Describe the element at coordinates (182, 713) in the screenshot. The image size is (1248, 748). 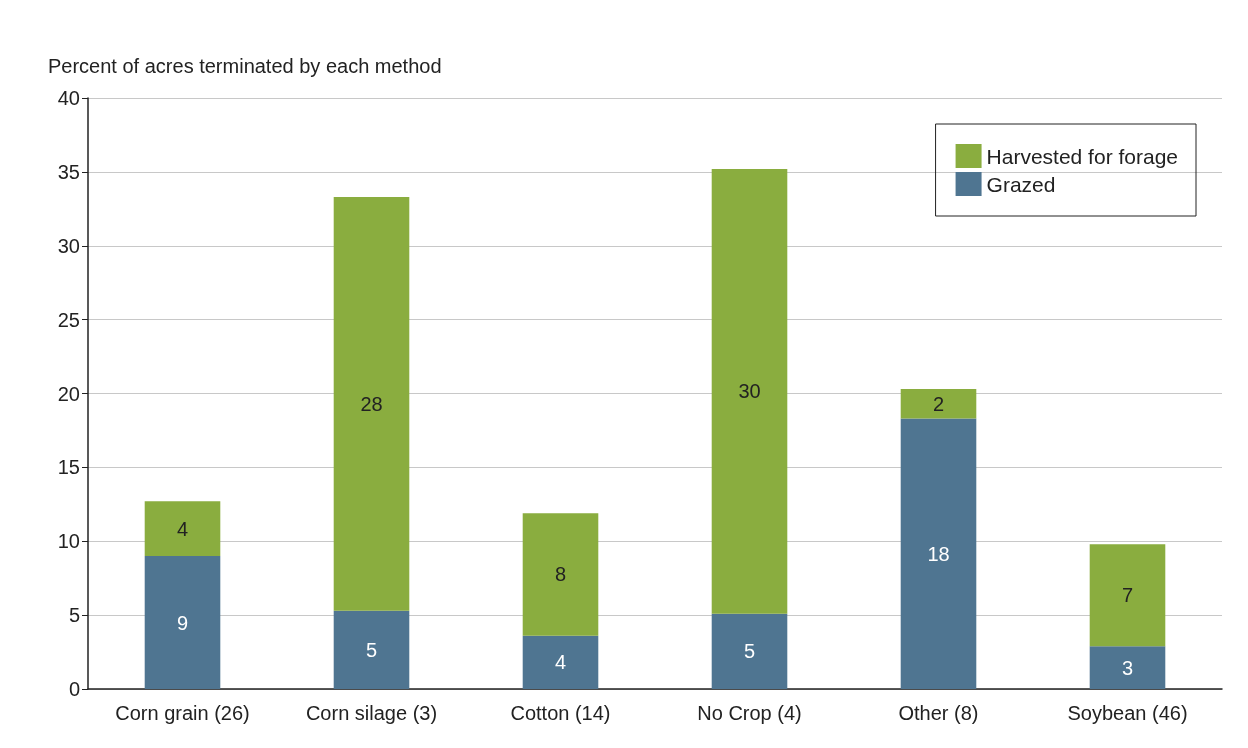
I see `x-tick-label: Corn grain (26)` at that location.